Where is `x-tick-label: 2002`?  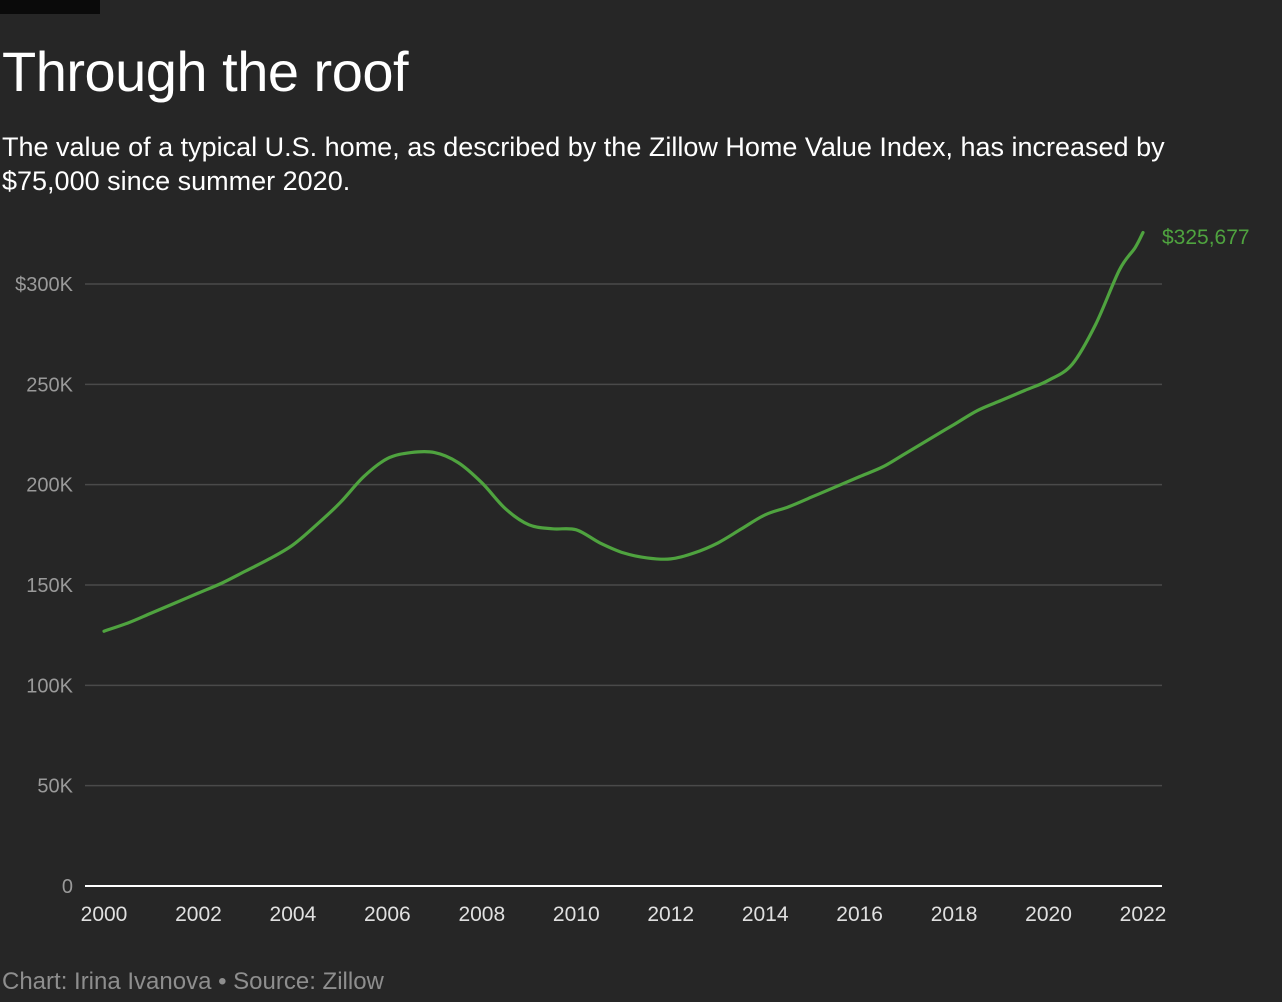 x-tick-label: 2002 is located at coordinates (198, 914).